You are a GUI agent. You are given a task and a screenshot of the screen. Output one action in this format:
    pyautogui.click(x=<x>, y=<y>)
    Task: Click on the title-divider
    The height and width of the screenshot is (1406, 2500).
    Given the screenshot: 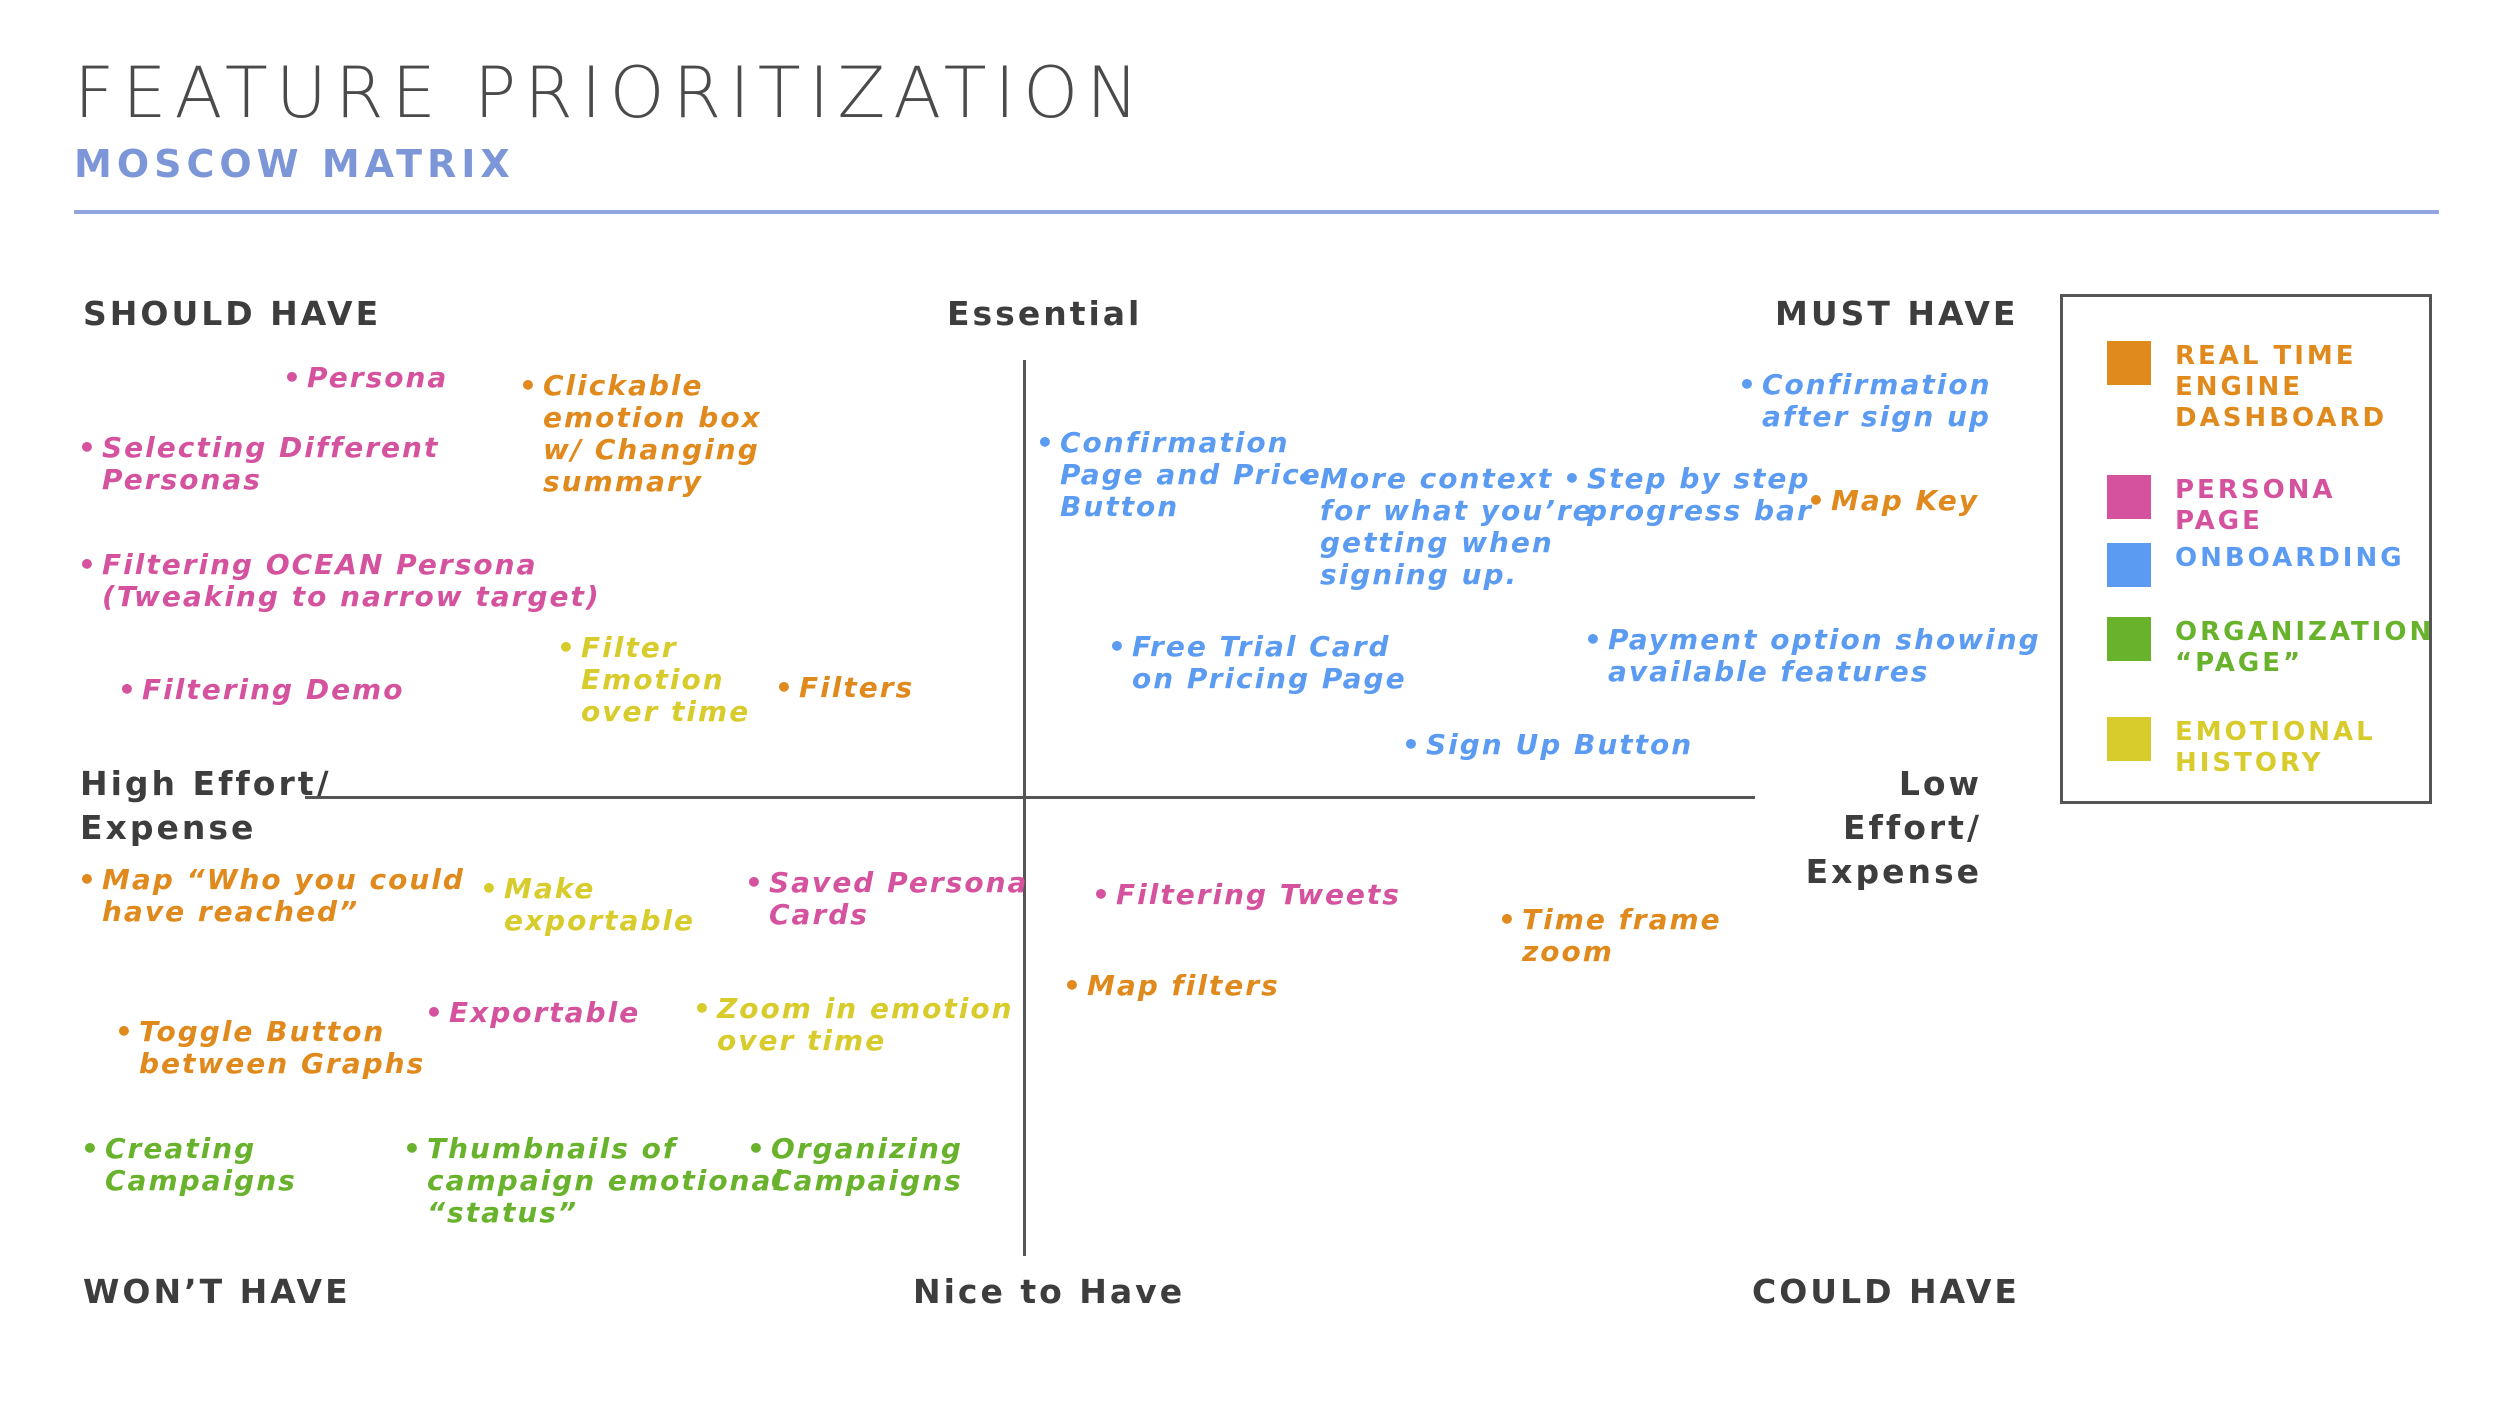 What is the action you would take?
    pyautogui.click(x=1256, y=212)
    